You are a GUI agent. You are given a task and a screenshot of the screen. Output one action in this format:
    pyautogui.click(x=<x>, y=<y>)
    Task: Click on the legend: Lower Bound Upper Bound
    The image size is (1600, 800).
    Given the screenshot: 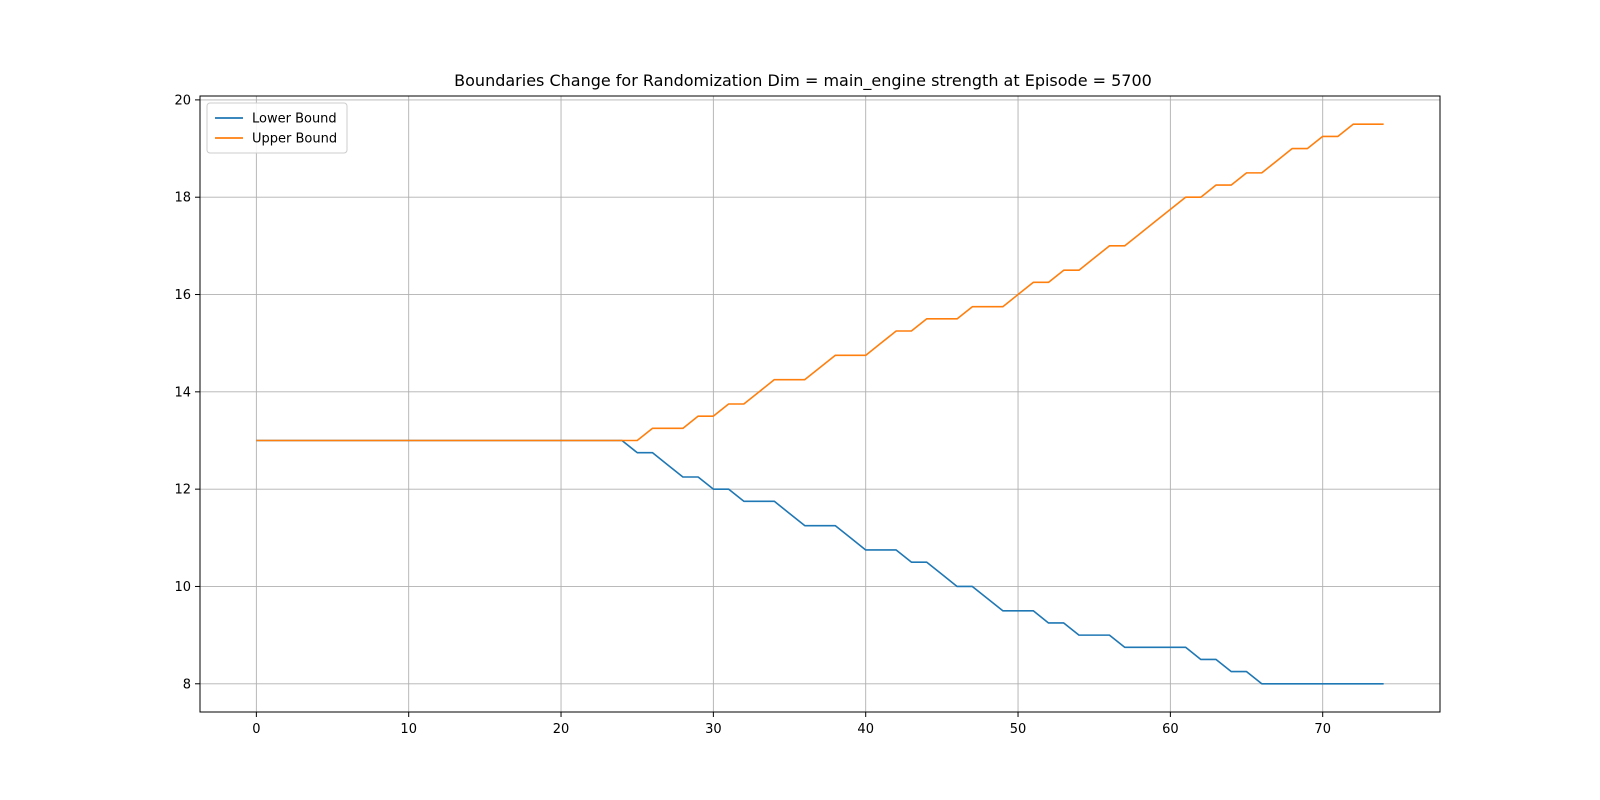 What is the action you would take?
    pyautogui.click(x=277, y=128)
    